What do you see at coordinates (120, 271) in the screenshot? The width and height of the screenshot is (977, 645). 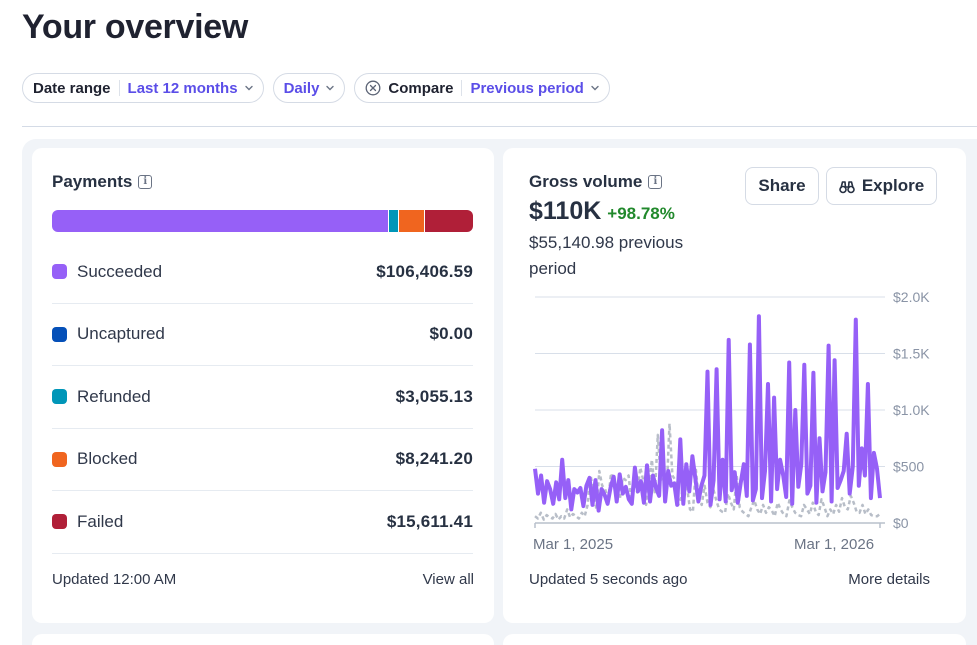 I see `legend-name: Succeeded` at bounding box center [120, 271].